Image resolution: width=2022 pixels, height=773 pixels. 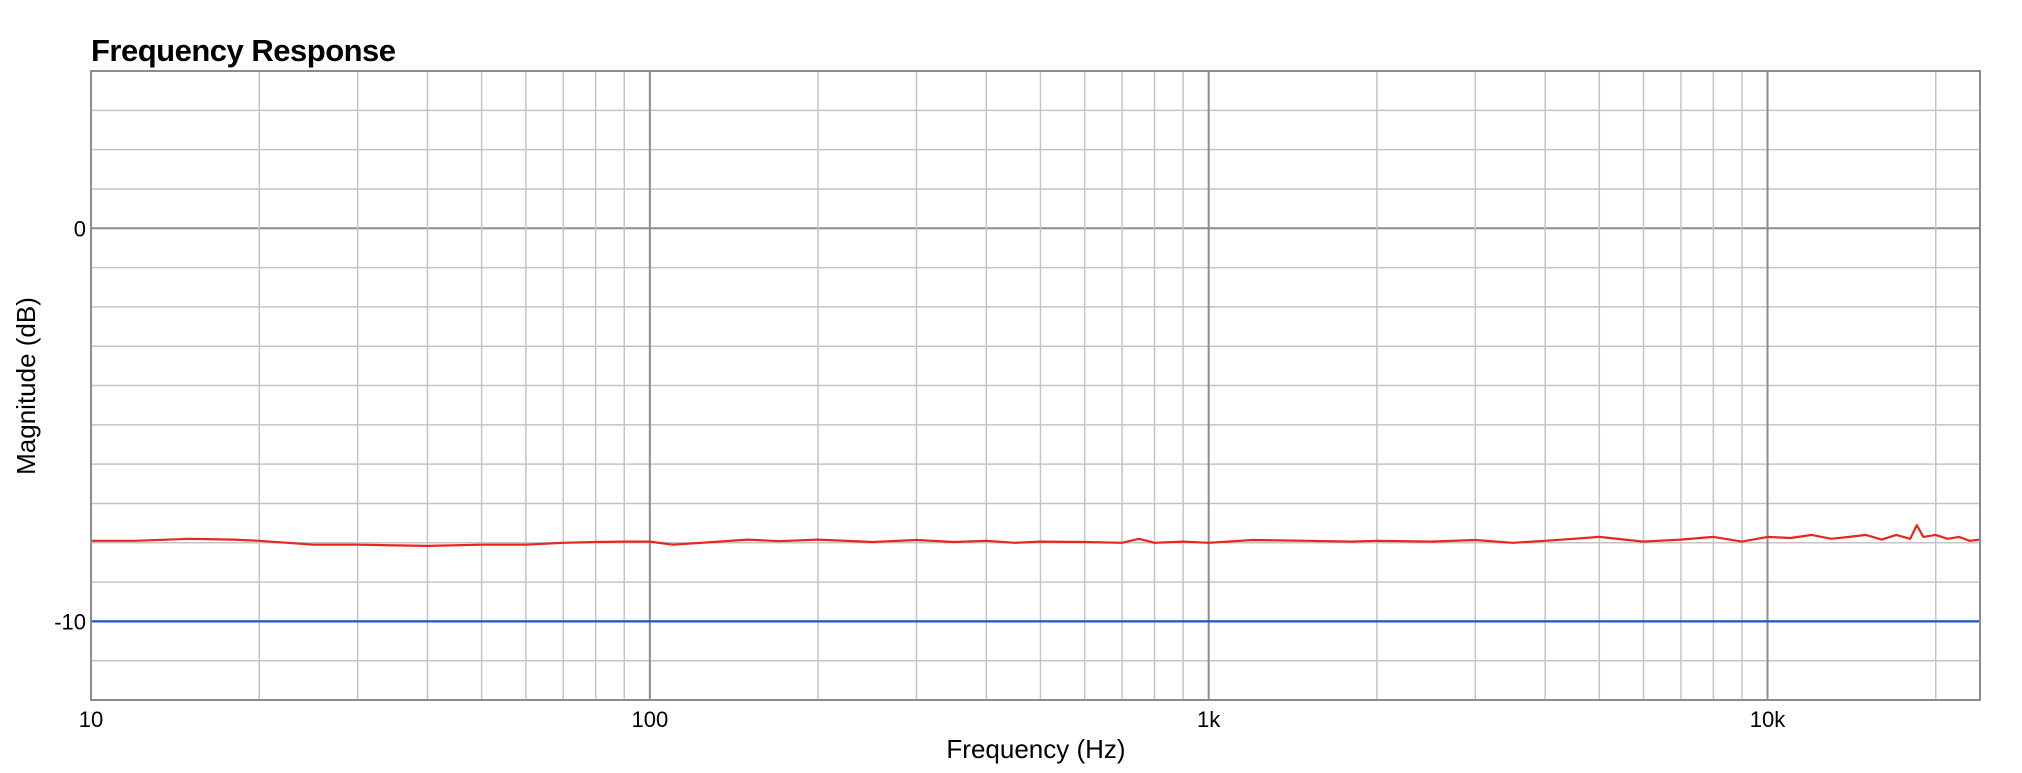 I want to click on y-tick-label: 0, so click(x=80, y=228).